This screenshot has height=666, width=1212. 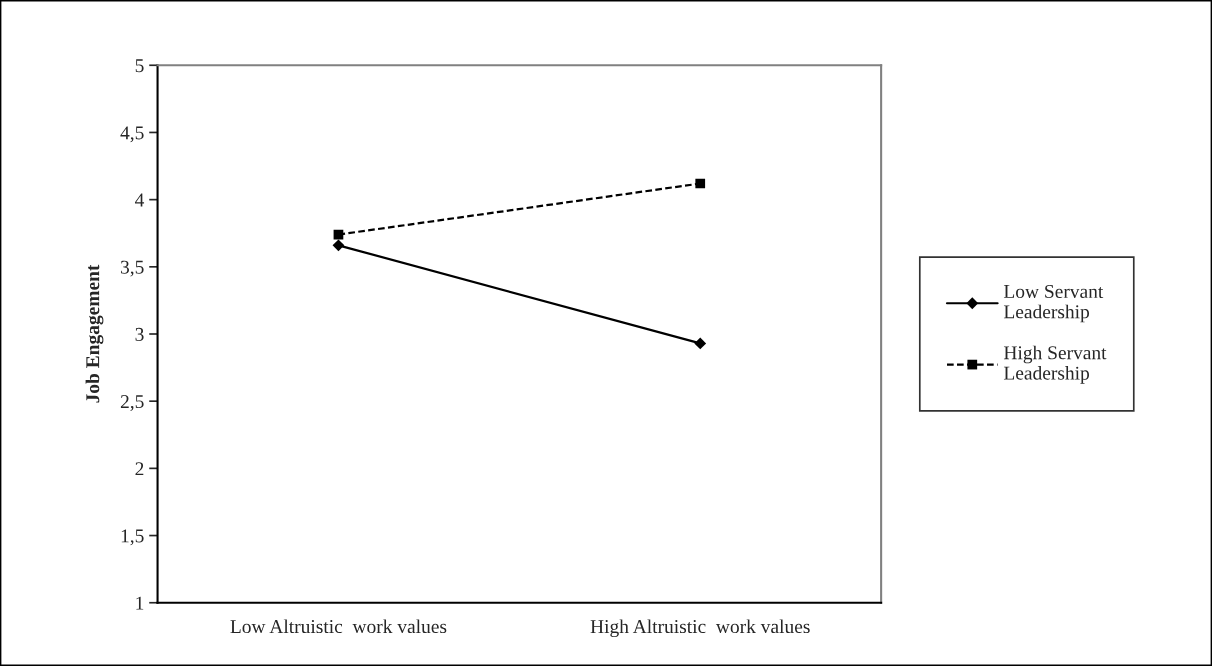 What do you see at coordinates (132, 134) in the screenshot?
I see `y-tick-label: 4,5` at bounding box center [132, 134].